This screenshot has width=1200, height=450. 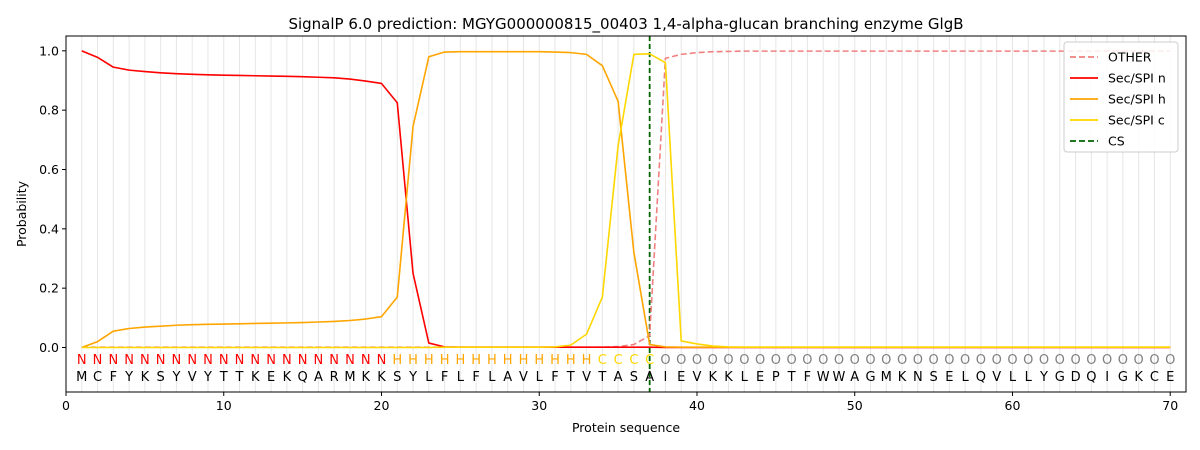 I want to click on sequence-letter: R, so click(x=334, y=377).